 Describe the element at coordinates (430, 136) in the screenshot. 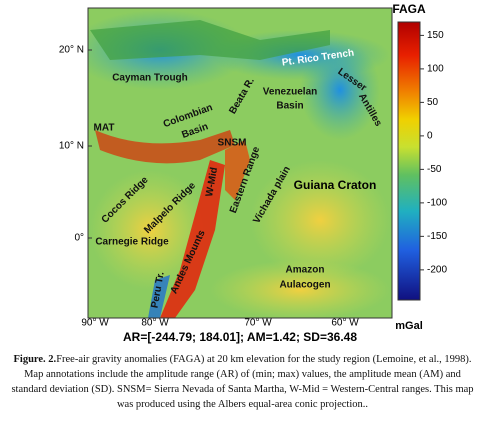

I see `colorbar-tick-label: 0` at that location.